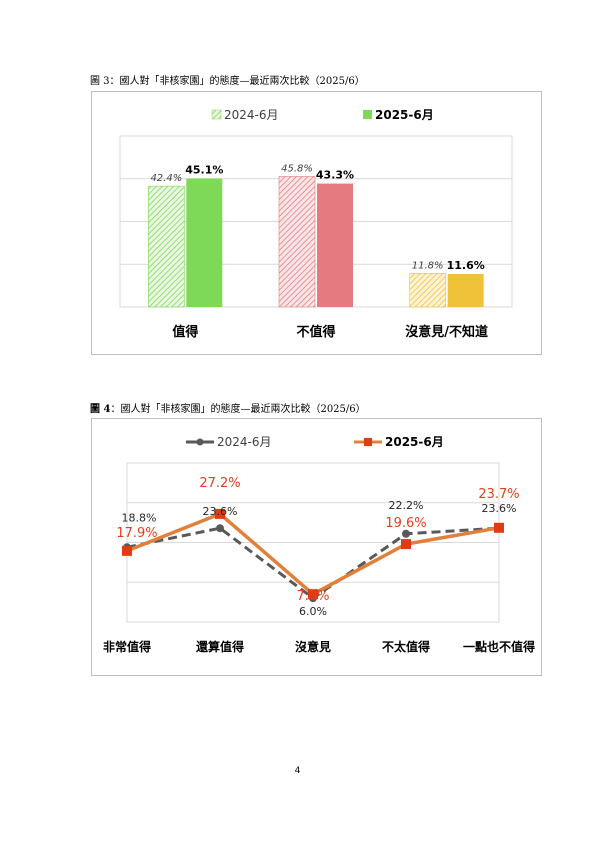 This screenshot has width=595, height=841. What do you see at coordinates (428, 265) in the screenshot?
I see `bar-data-label: 11.8%` at bounding box center [428, 265].